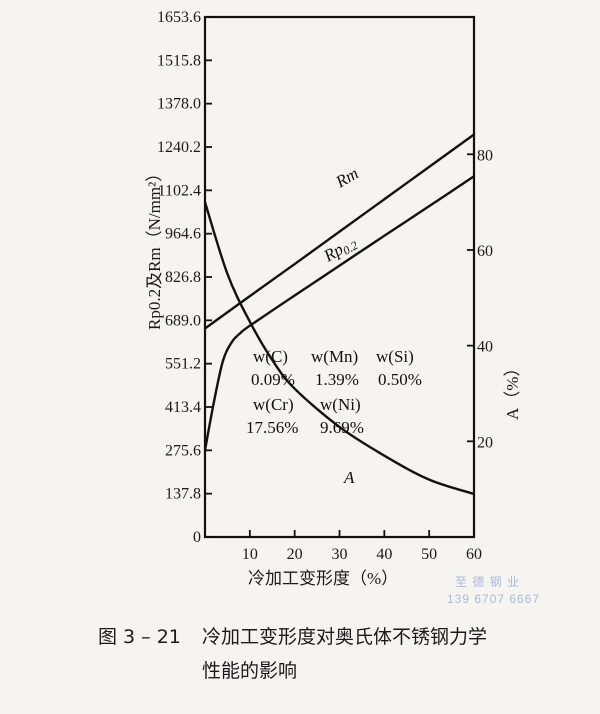 This screenshot has width=600, height=714. Describe the element at coordinates (139, 637) in the screenshot. I see `figure-number: 图 3 – 21` at that location.